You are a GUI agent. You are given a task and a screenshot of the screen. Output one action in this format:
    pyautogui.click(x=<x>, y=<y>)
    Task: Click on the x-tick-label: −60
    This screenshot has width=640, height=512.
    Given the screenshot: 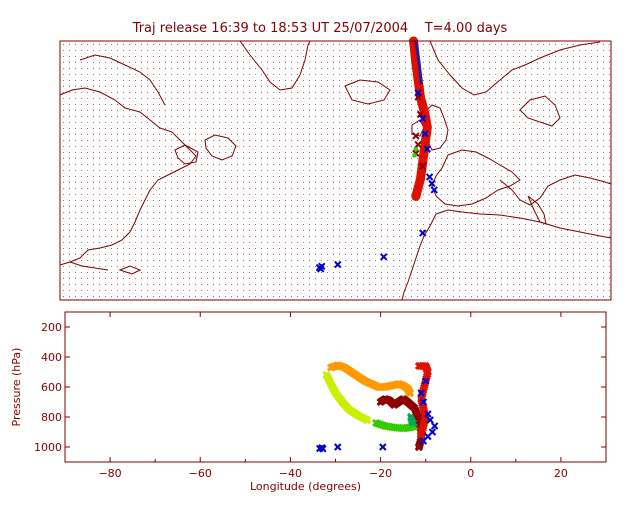 What is the action you would take?
    pyautogui.click(x=200, y=473)
    